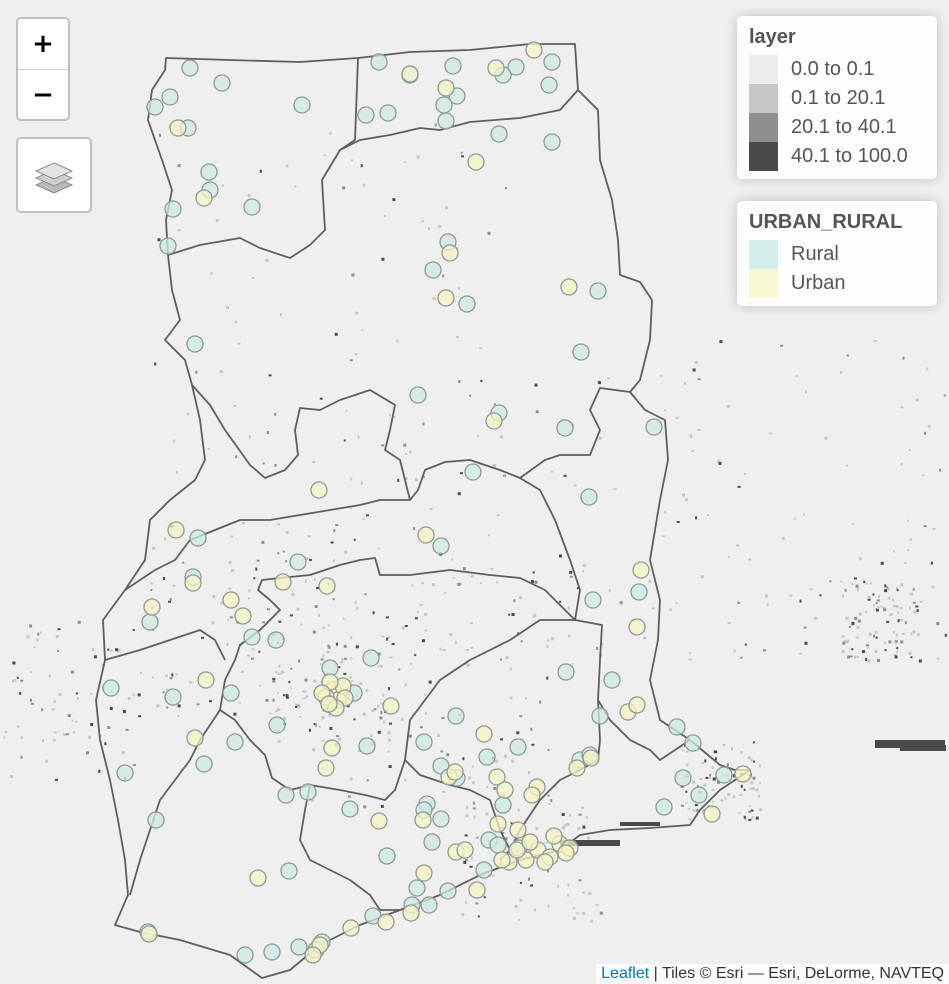 This screenshot has height=984, width=949. What do you see at coordinates (43, 44) in the screenshot?
I see `zoom-in-button: +` at bounding box center [43, 44].